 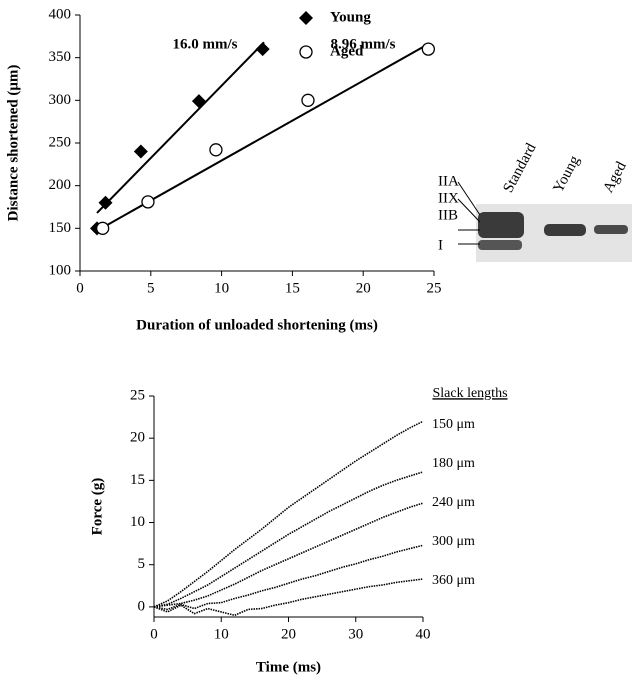 I want to click on y-axis-label: Force (g), so click(x=97, y=507).